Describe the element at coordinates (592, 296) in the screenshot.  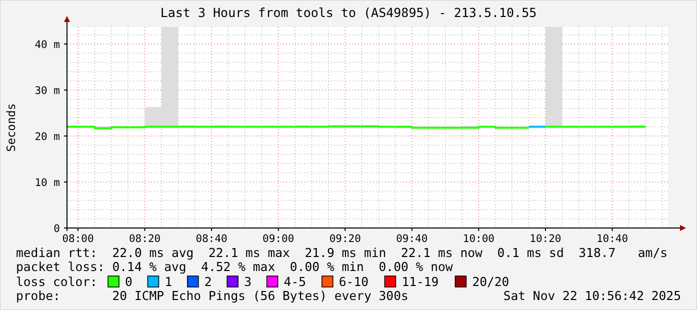
I see `text: Sat Nov 22 10:56:42 2025` at that location.